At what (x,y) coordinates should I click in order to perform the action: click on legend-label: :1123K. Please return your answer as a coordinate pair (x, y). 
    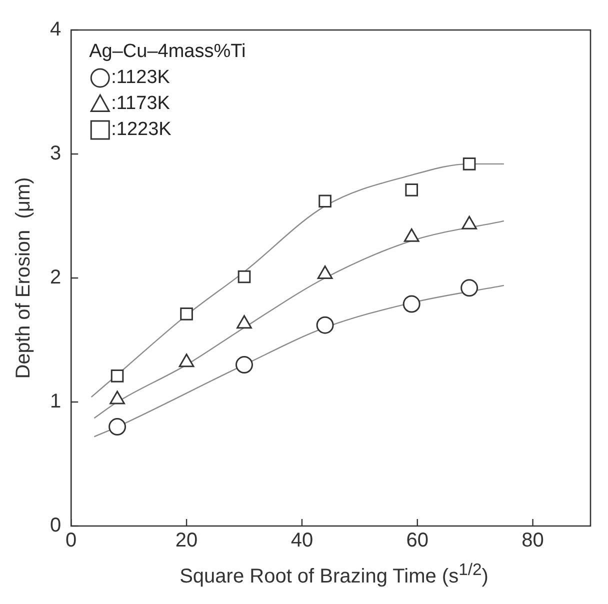
    Looking at the image, I should click on (140, 77).